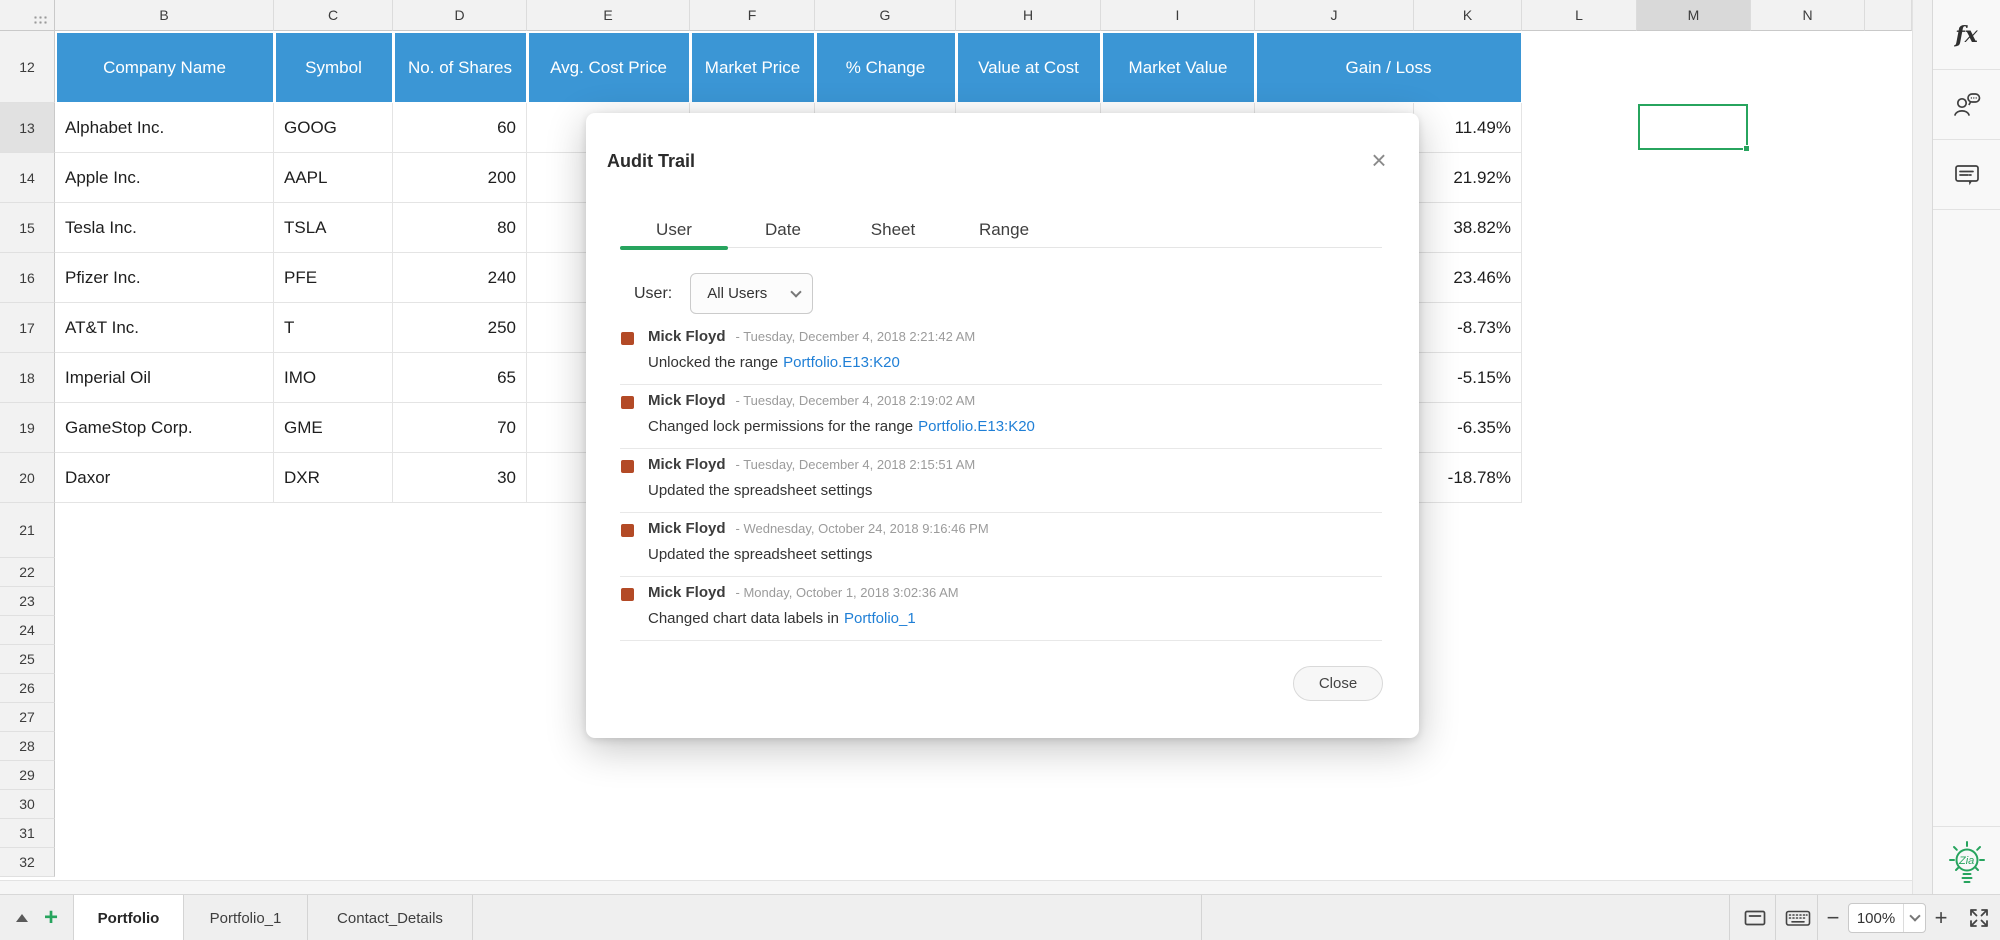 This screenshot has width=2000, height=940. Describe the element at coordinates (27, 572) in the screenshot. I see `row-header-22: 22` at that location.